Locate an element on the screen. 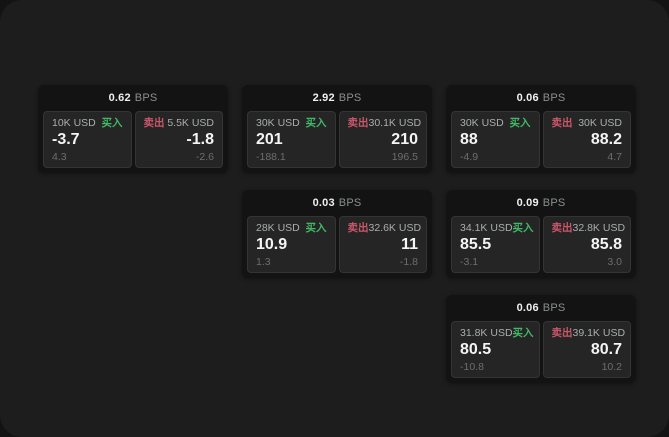  sell-sub-value: -2.6 is located at coordinates (204, 157).